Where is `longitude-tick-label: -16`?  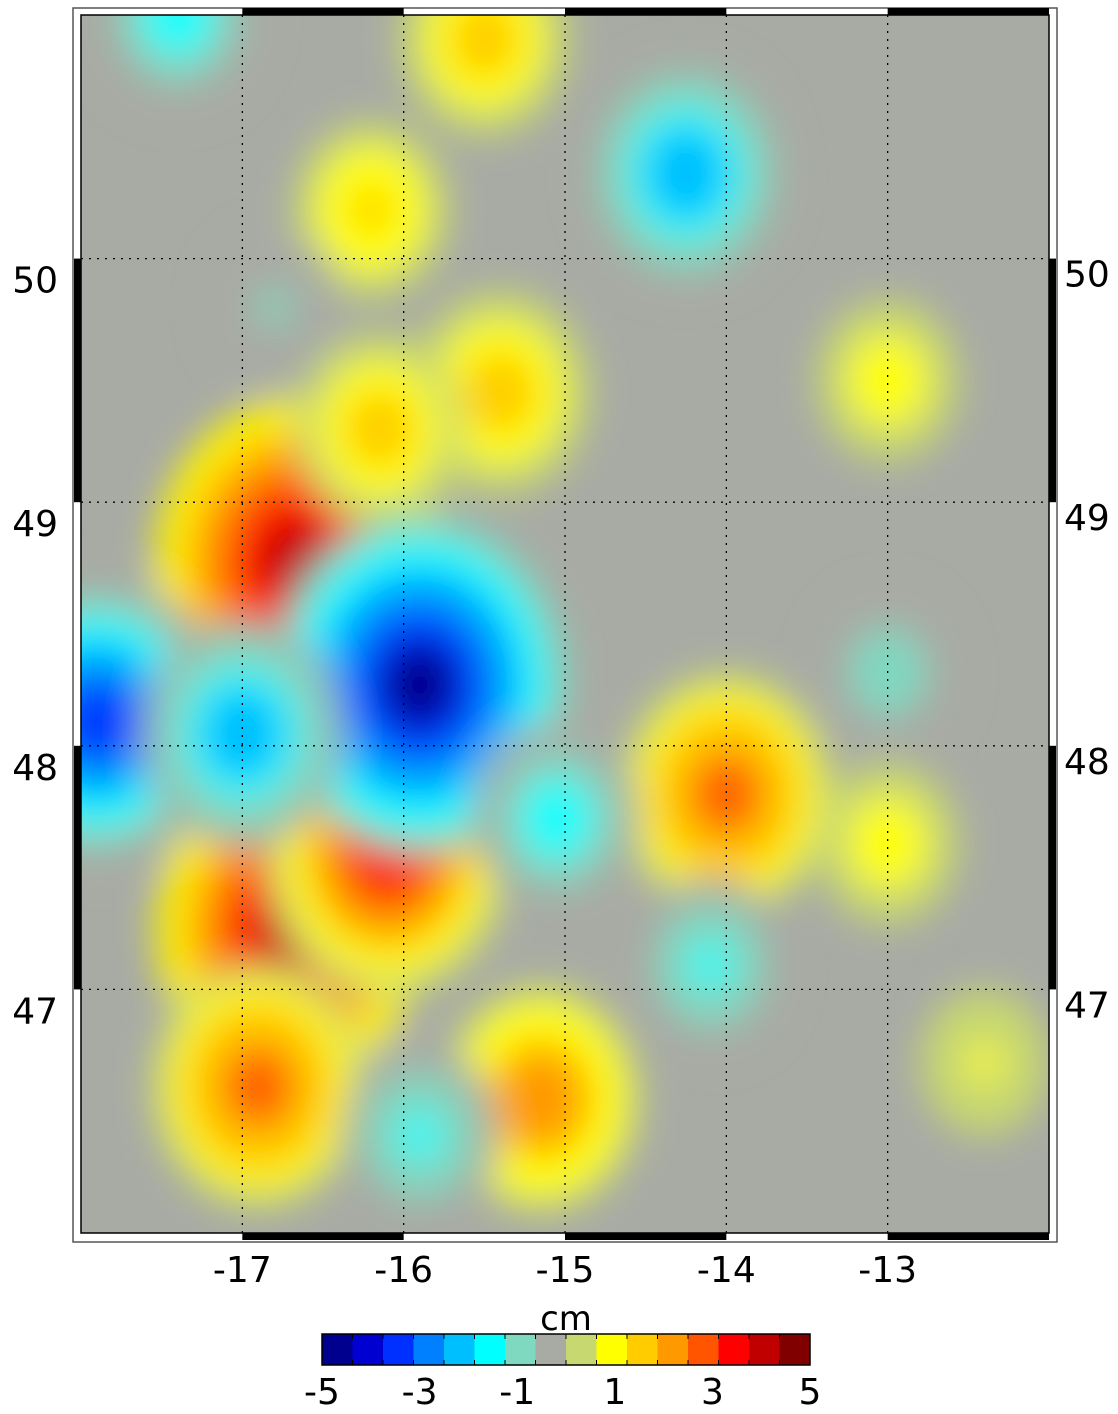 longitude-tick-label: -16 is located at coordinates (403, 1270).